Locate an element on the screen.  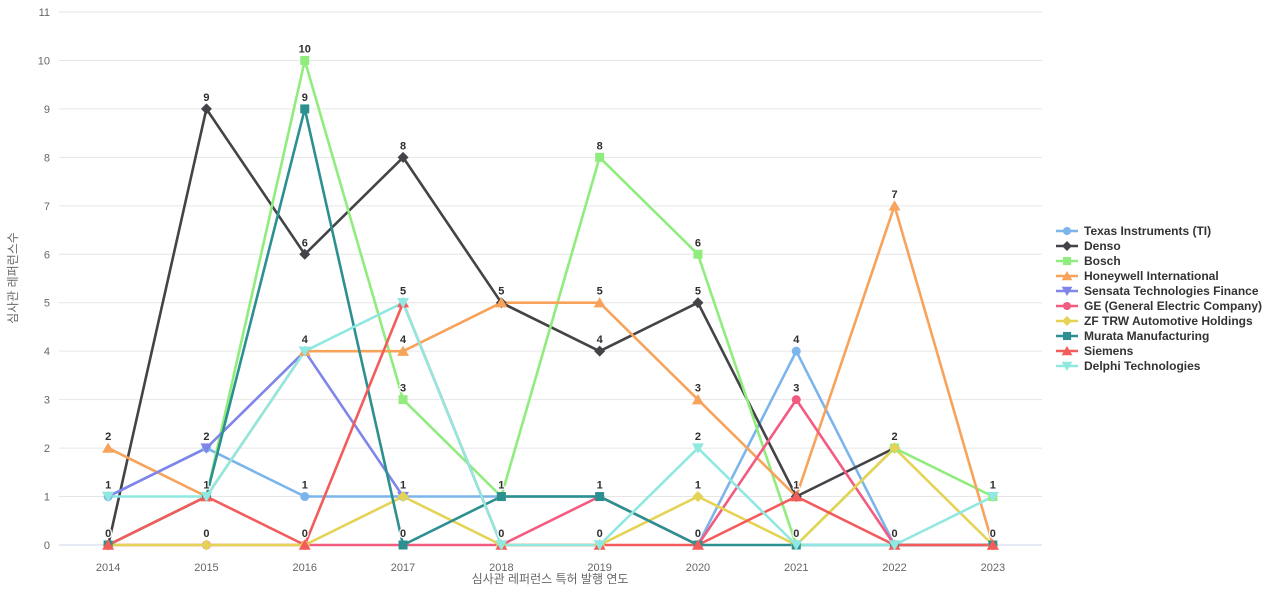
x-tick-label: 2016 is located at coordinates (305, 568).